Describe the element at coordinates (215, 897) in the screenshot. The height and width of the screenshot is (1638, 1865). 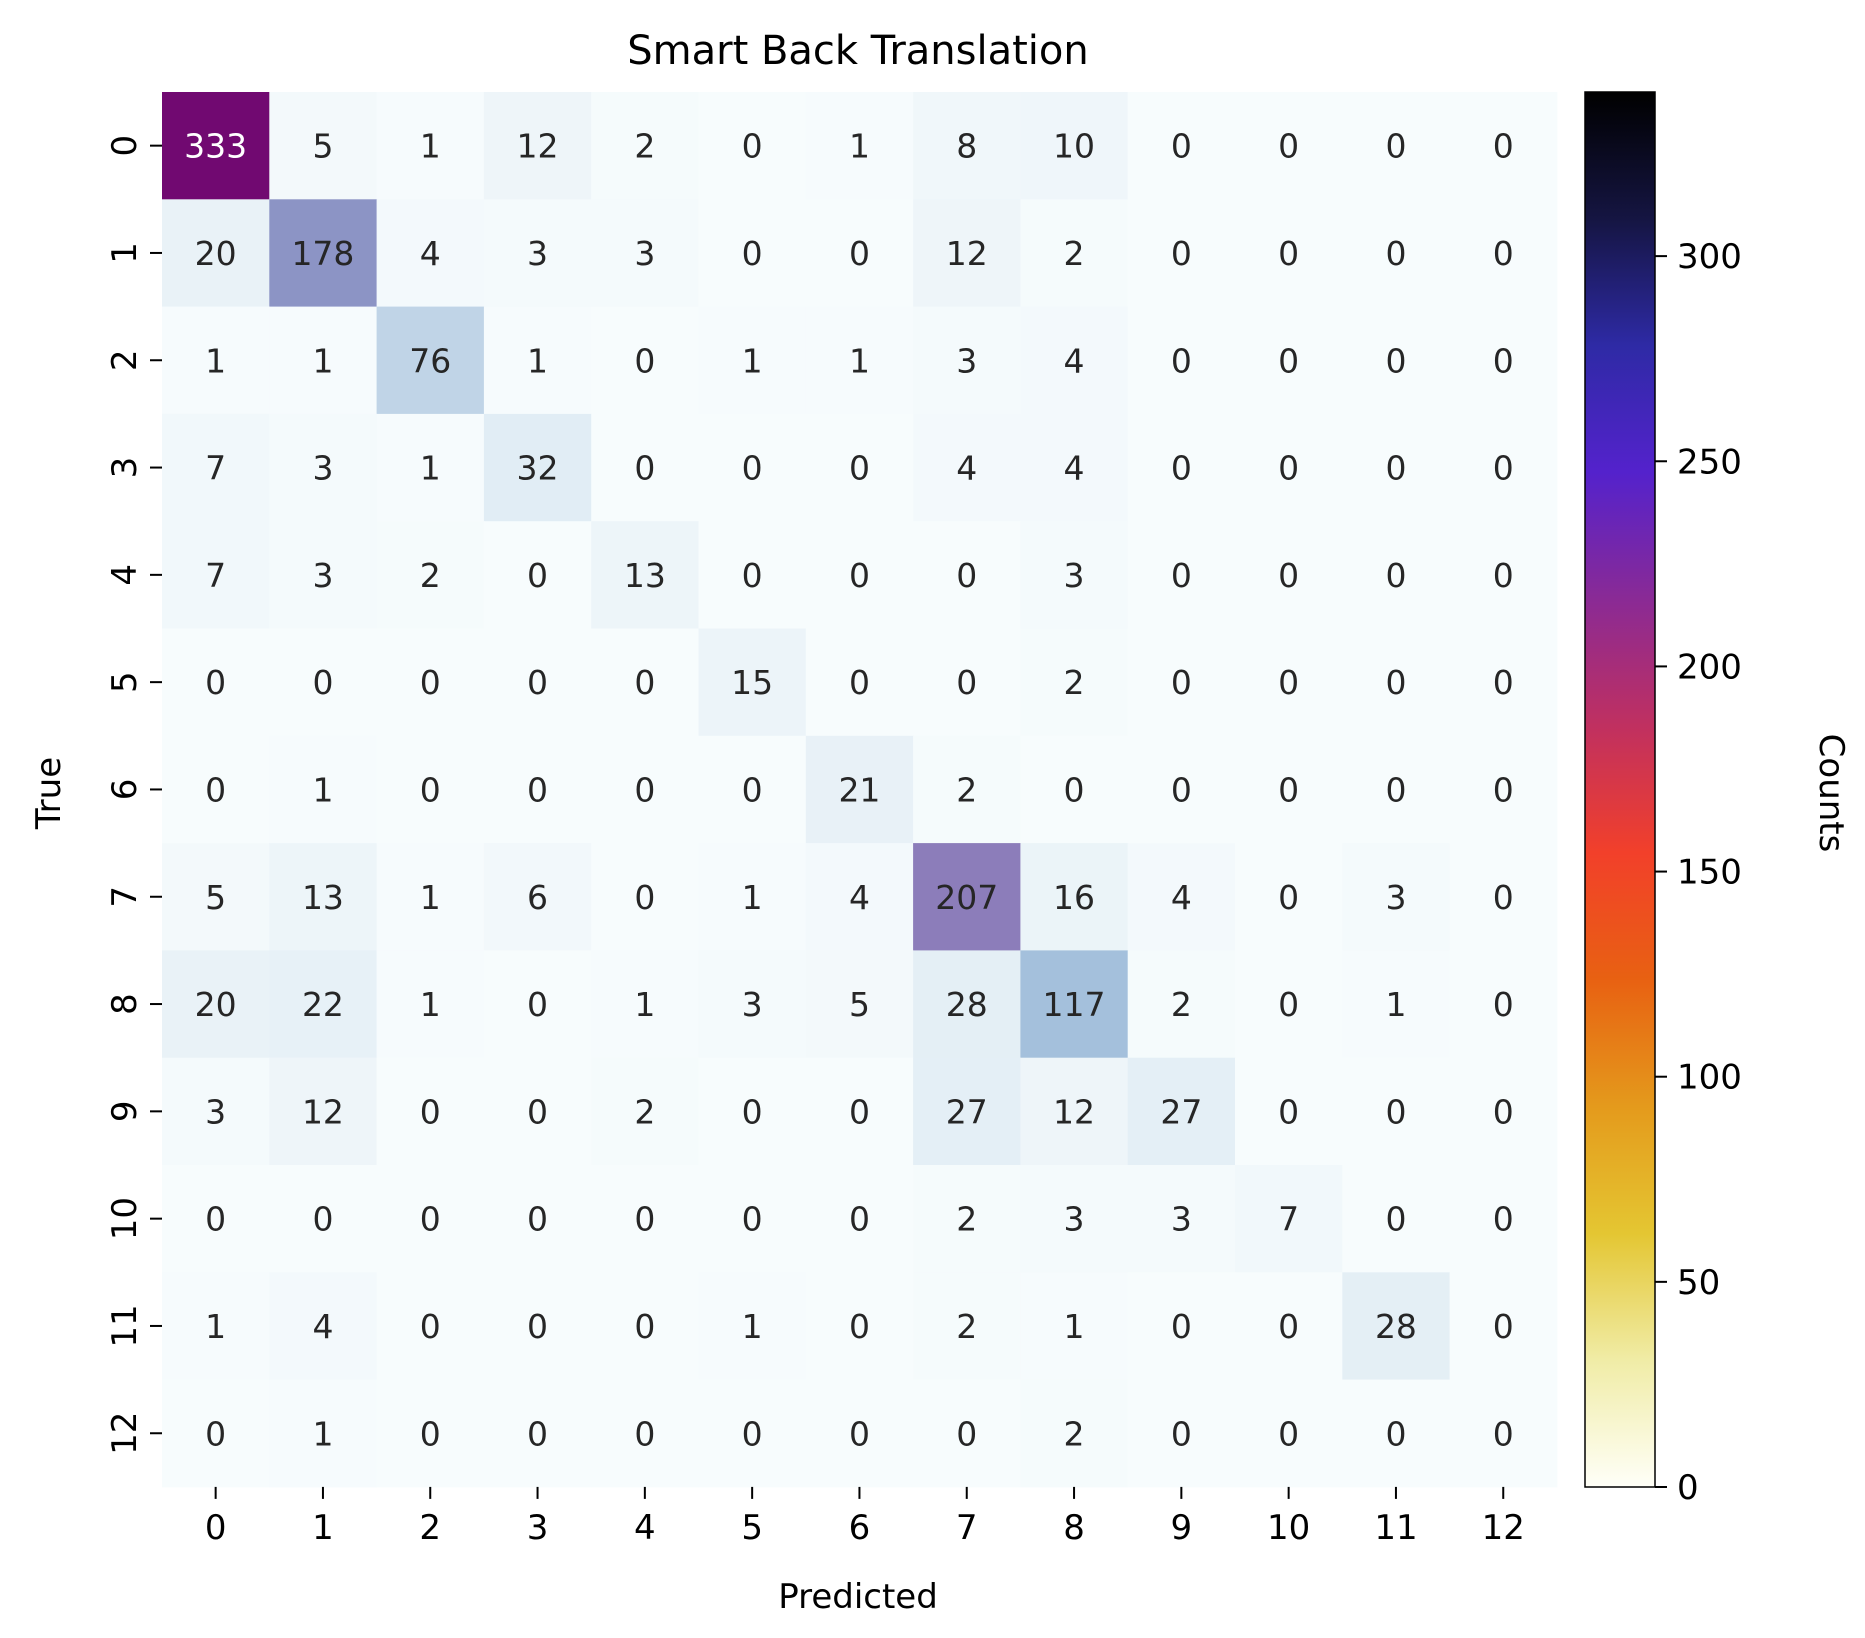
I see `cell-value-label: 5` at that location.